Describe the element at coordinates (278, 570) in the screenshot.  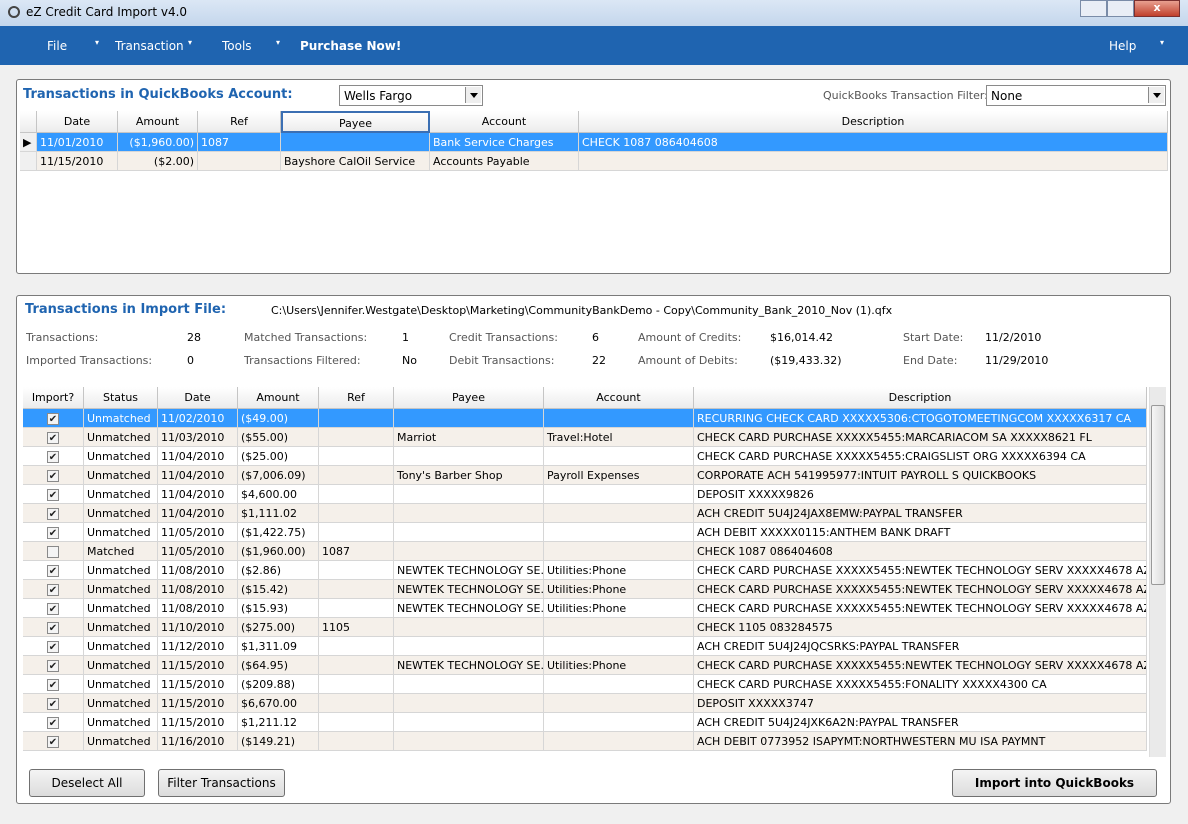
I see `grid-cell: ($2.86)` at that location.